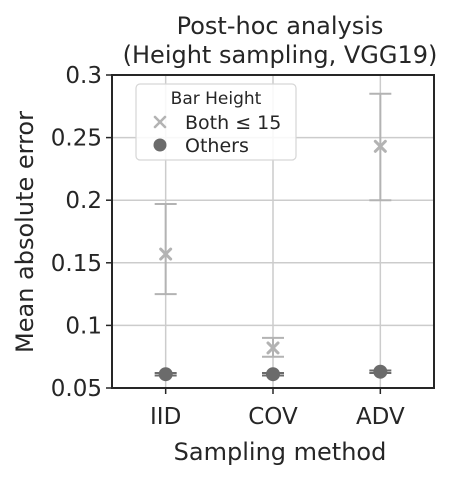 The image size is (474, 478). What do you see at coordinates (217, 146) in the screenshot?
I see `legend-entry-others: Others` at bounding box center [217, 146].